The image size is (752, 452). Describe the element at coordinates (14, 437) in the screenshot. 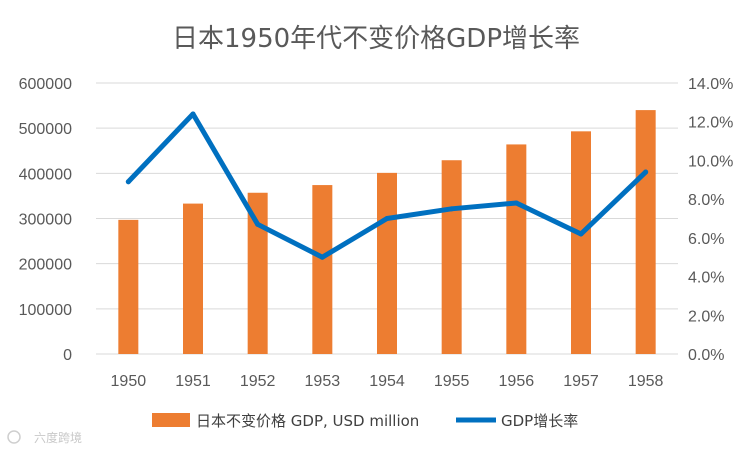

I see `watermark-logo-icon` at that location.